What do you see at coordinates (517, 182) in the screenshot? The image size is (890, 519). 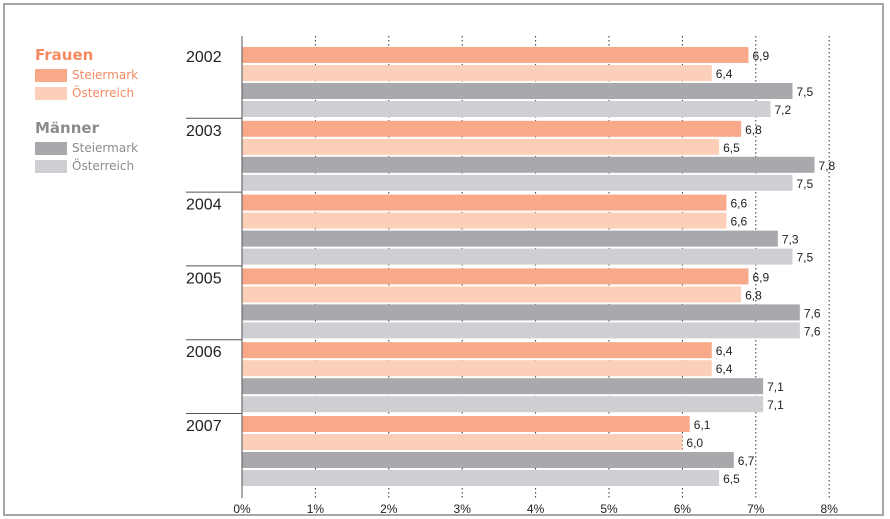 I see `bar-2003-maenner-oesterreich` at bounding box center [517, 182].